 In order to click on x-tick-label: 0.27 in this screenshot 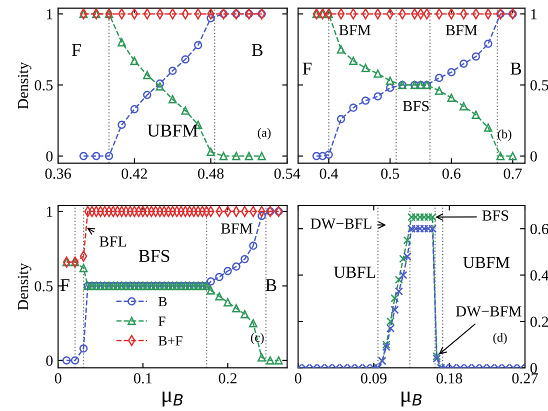, I will do `click(525, 378)`.